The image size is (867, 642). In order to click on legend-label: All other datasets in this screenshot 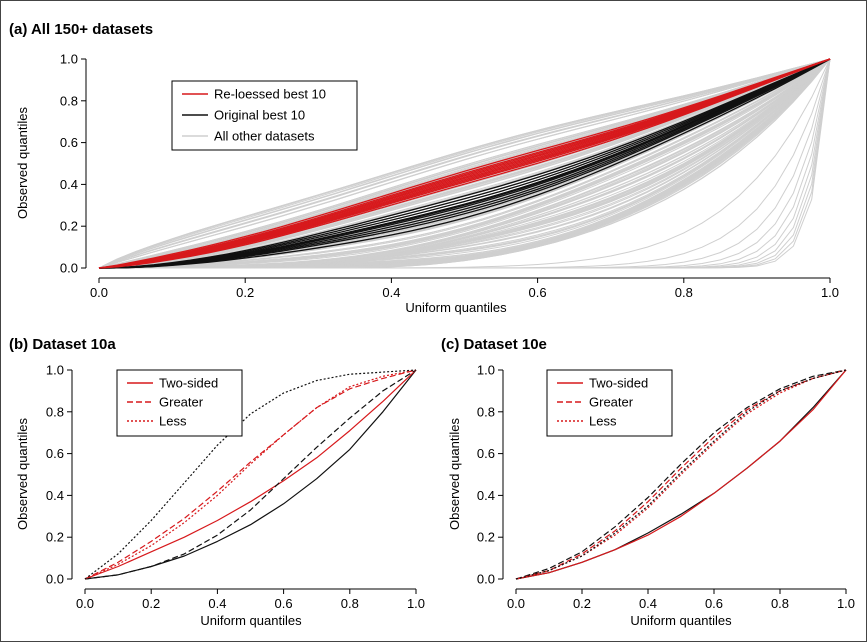, I will do `click(264, 136)`.